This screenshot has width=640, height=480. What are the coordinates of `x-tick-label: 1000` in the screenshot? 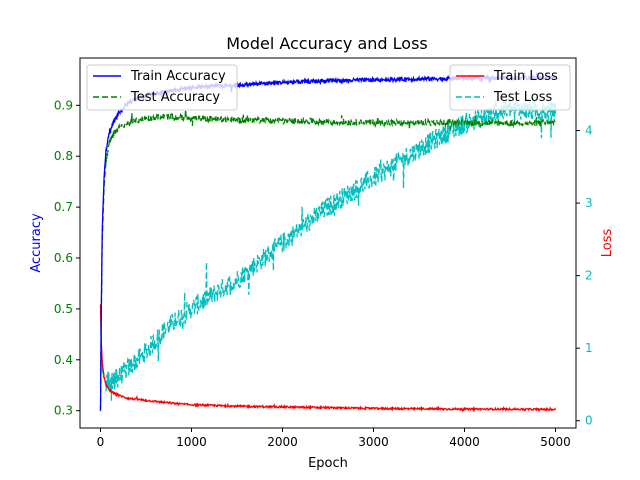 It's located at (191, 442).